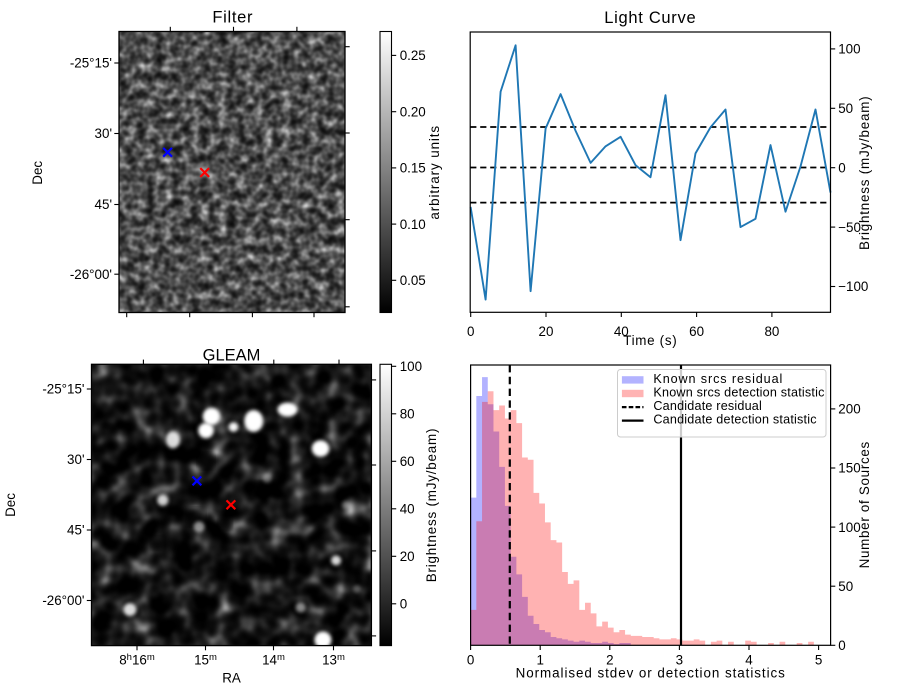  What do you see at coordinates (853, 286) in the screenshot?
I see `svg-text: −100` at bounding box center [853, 286].